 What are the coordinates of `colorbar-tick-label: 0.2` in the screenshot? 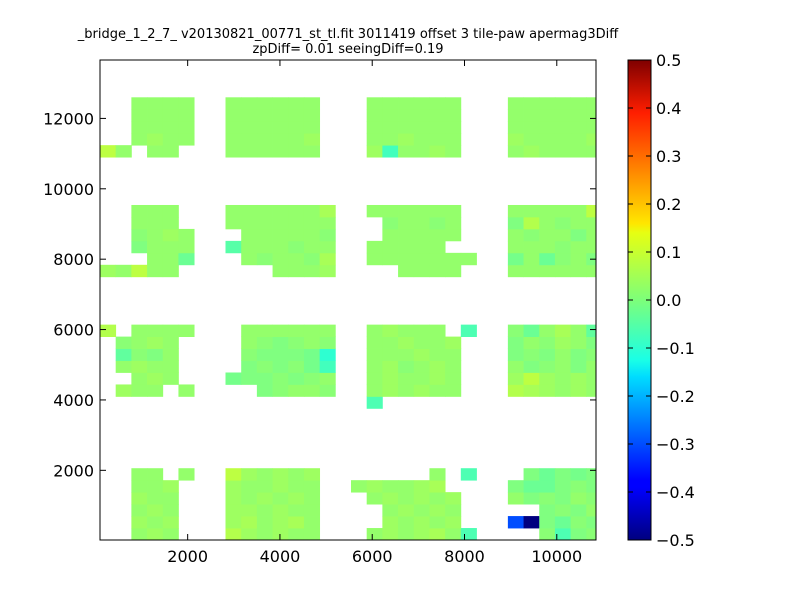 It's located at (668, 204).